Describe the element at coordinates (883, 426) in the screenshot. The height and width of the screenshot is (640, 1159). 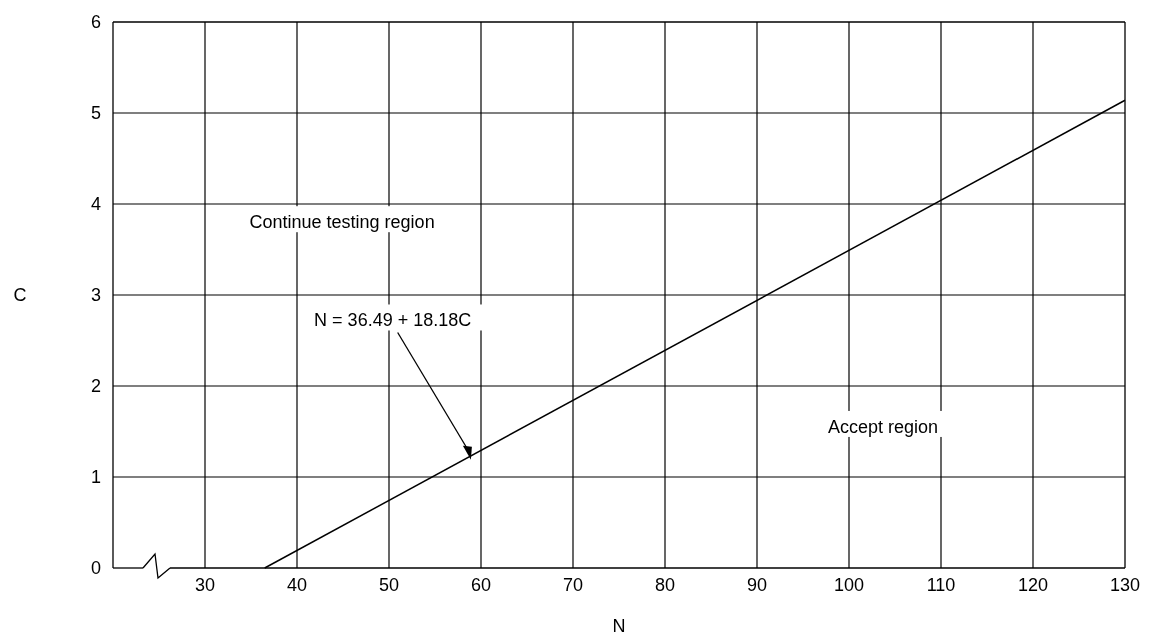
I see `annotation: Accept region` at that location.